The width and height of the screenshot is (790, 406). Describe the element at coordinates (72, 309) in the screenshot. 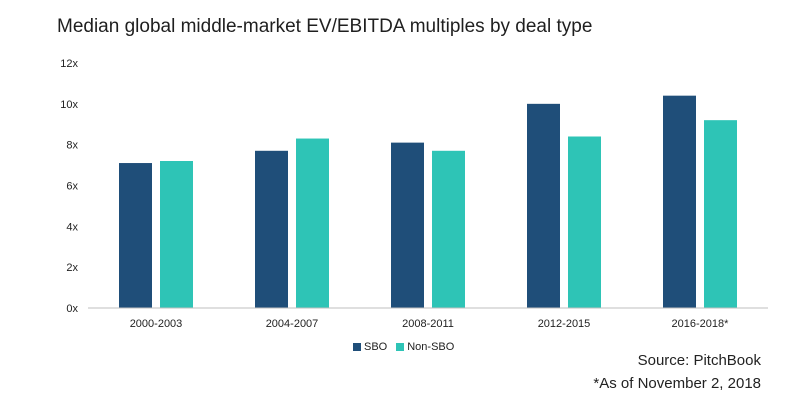

I see `y-tick-label: 0x` at that location.